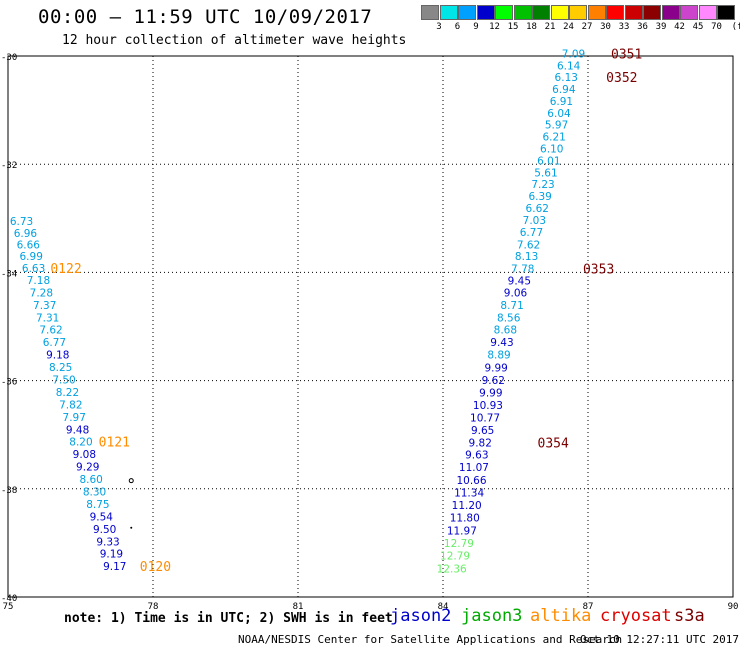 The width and height of the screenshot is (740, 650). I want to click on wave-height-value: 6.13, so click(566, 78).